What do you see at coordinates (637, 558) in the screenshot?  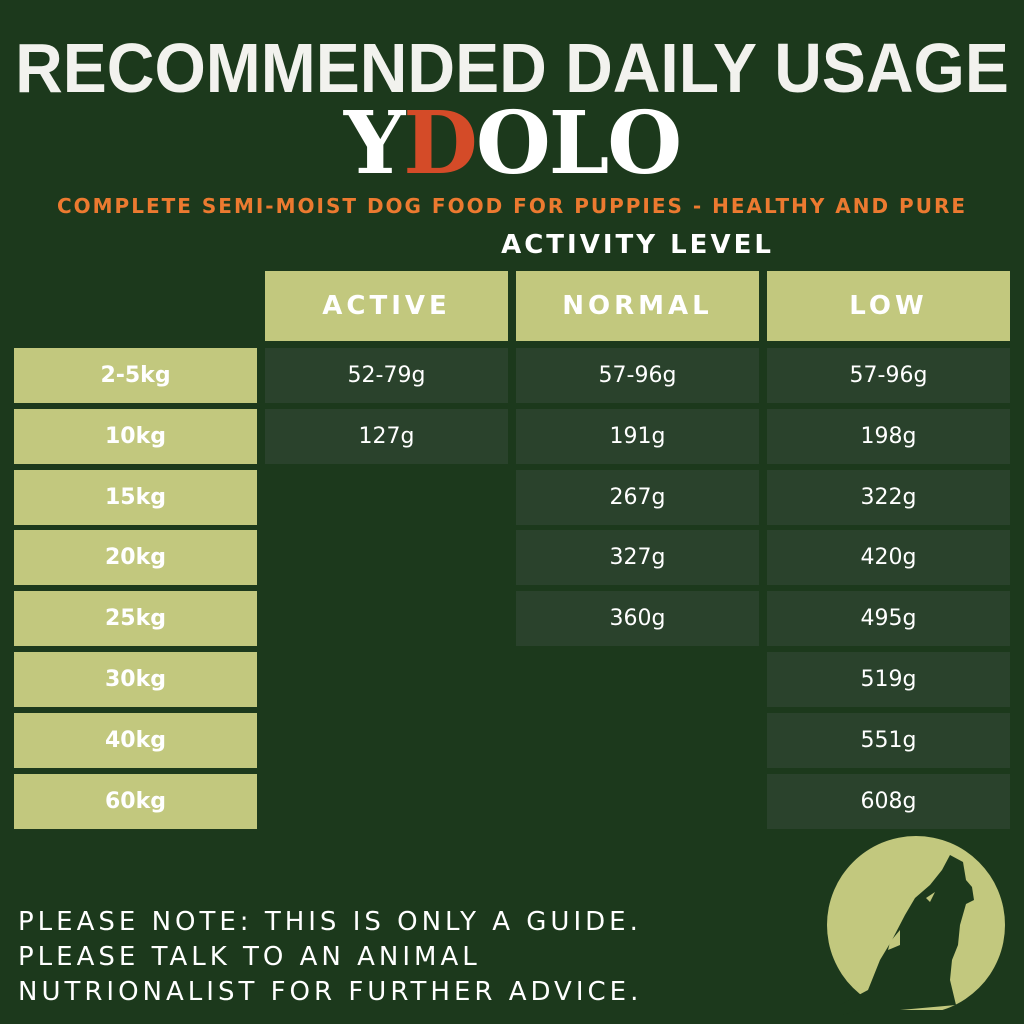 I see `table-cell: 327g` at bounding box center [637, 558].